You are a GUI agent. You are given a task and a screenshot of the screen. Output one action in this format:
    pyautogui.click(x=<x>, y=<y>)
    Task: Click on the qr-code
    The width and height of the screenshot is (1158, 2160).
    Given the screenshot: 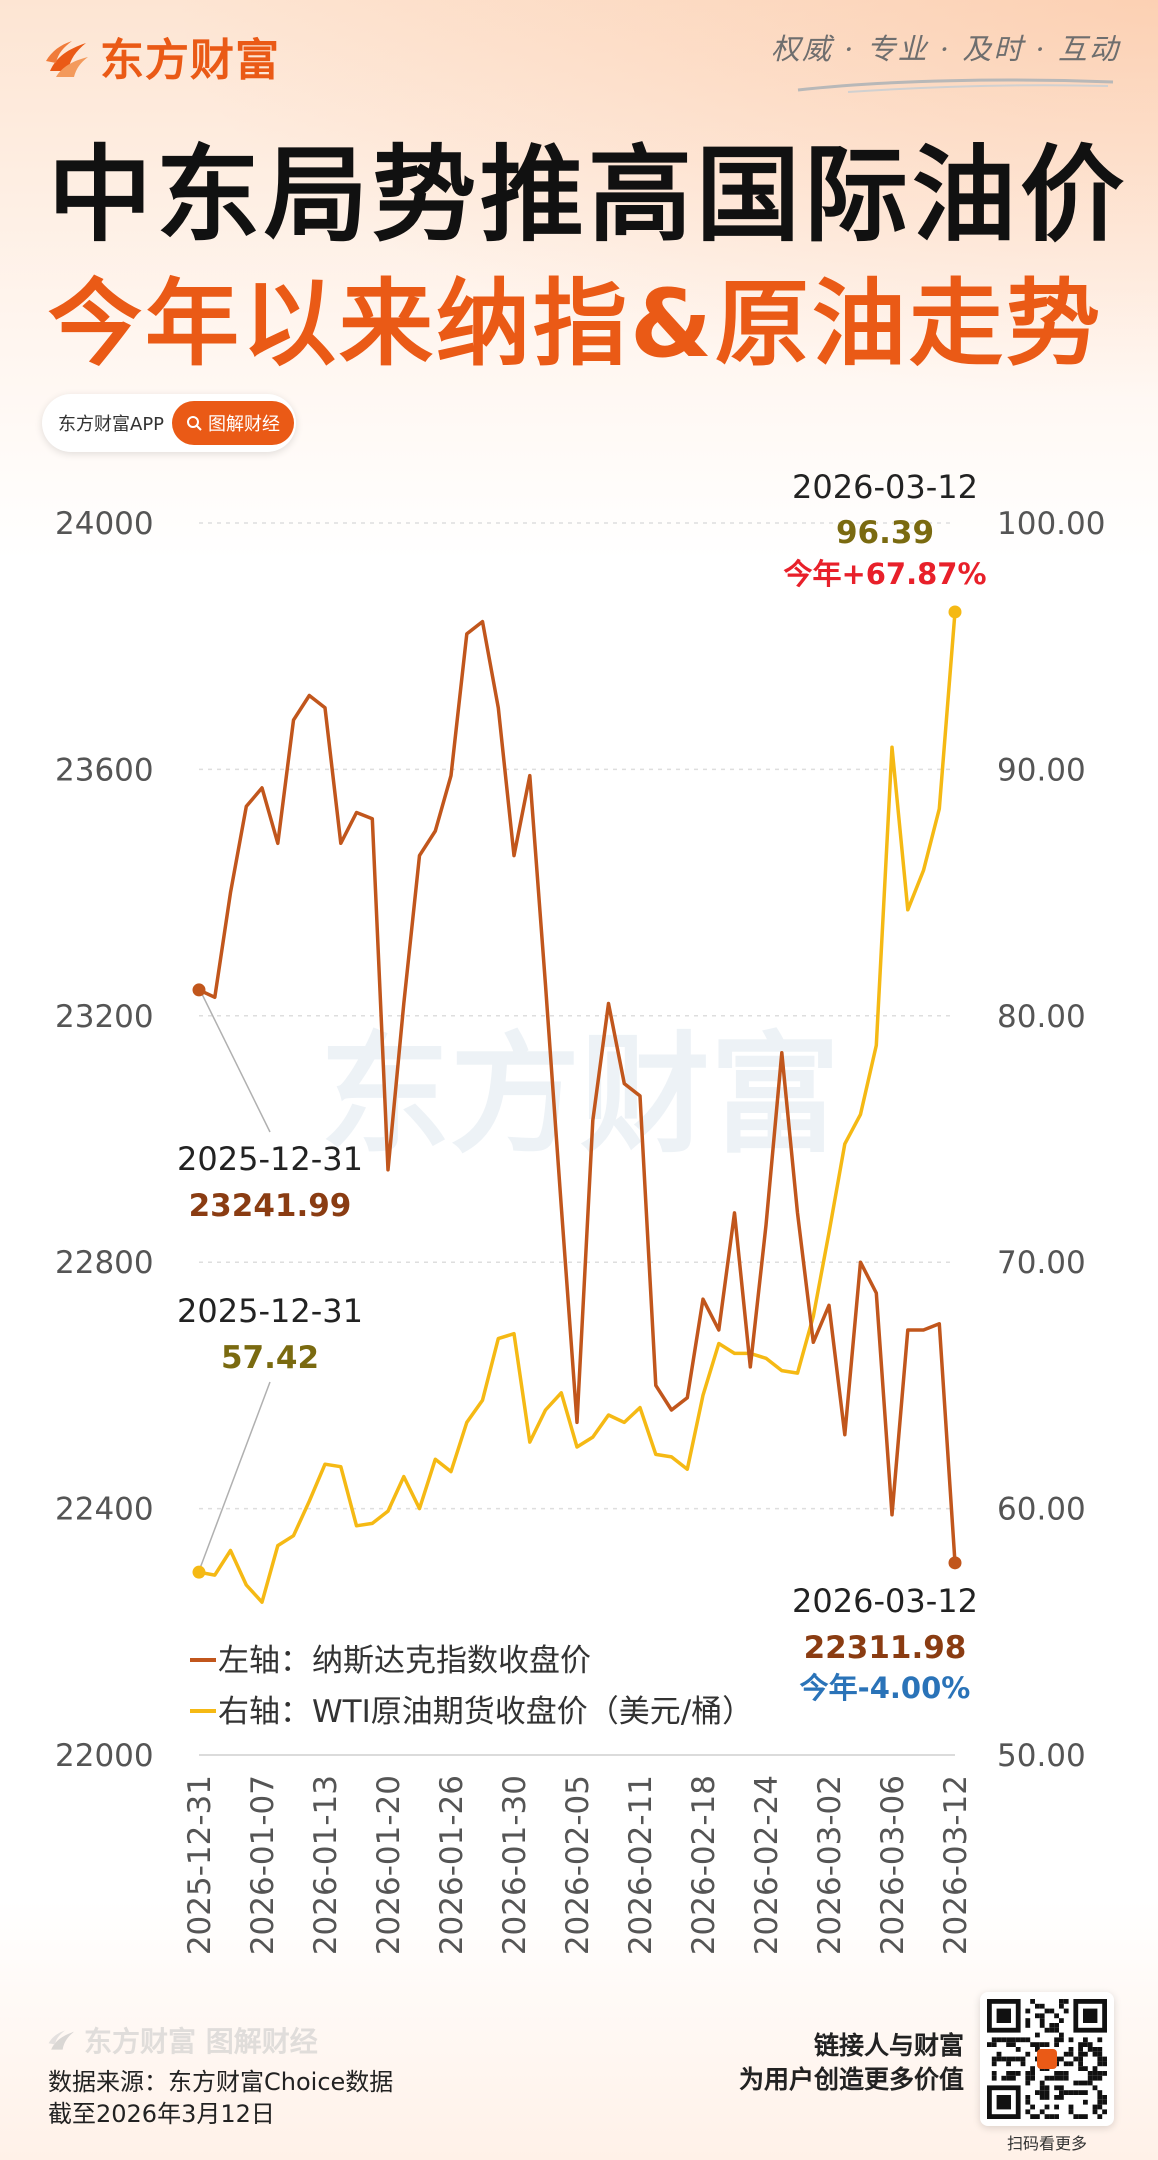 What is the action you would take?
    pyautogui.click(x=1047, y=2059)
    